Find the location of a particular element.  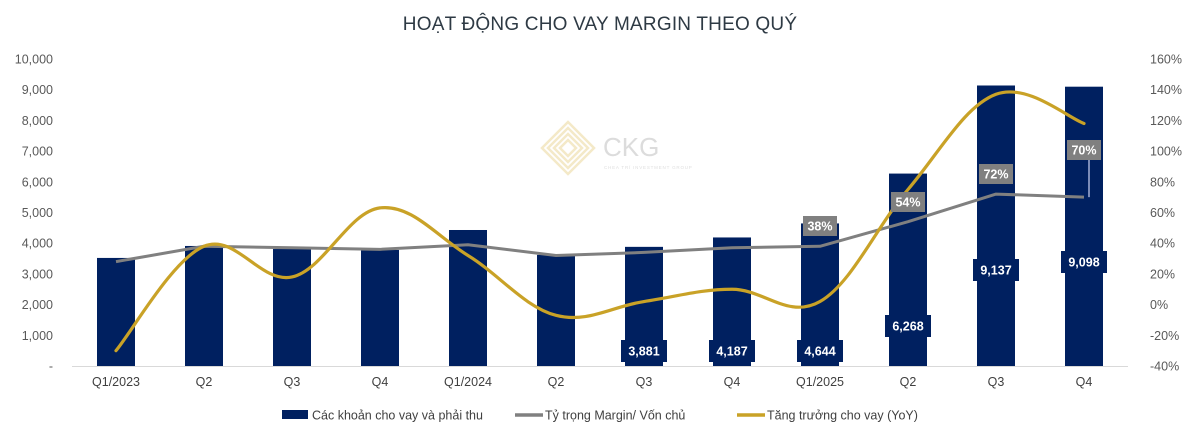

watermark-logo: CKG CHEA TRÍ INVESTMENT GROUP is located at coordinates (616, 148).